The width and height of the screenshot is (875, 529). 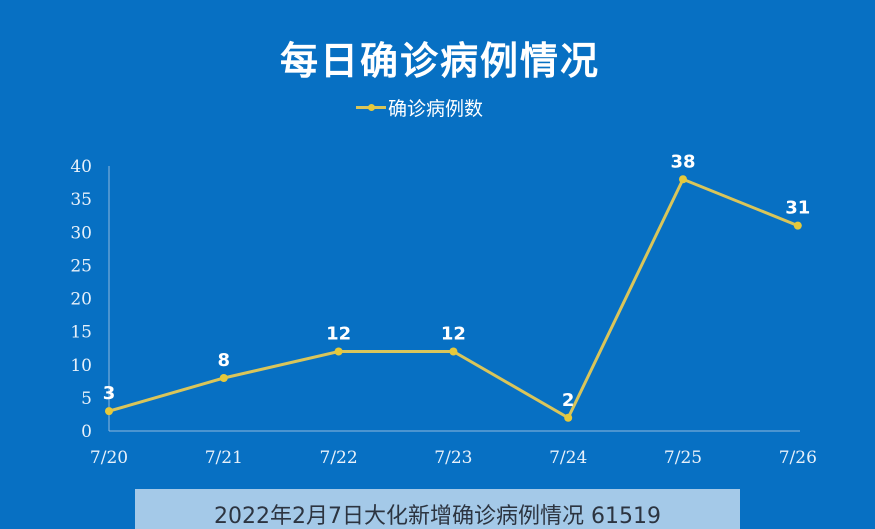 I want to click on y-axis-ticks: 0 5 10 15 20 25 30 35 40, so click(x=81, y=299).